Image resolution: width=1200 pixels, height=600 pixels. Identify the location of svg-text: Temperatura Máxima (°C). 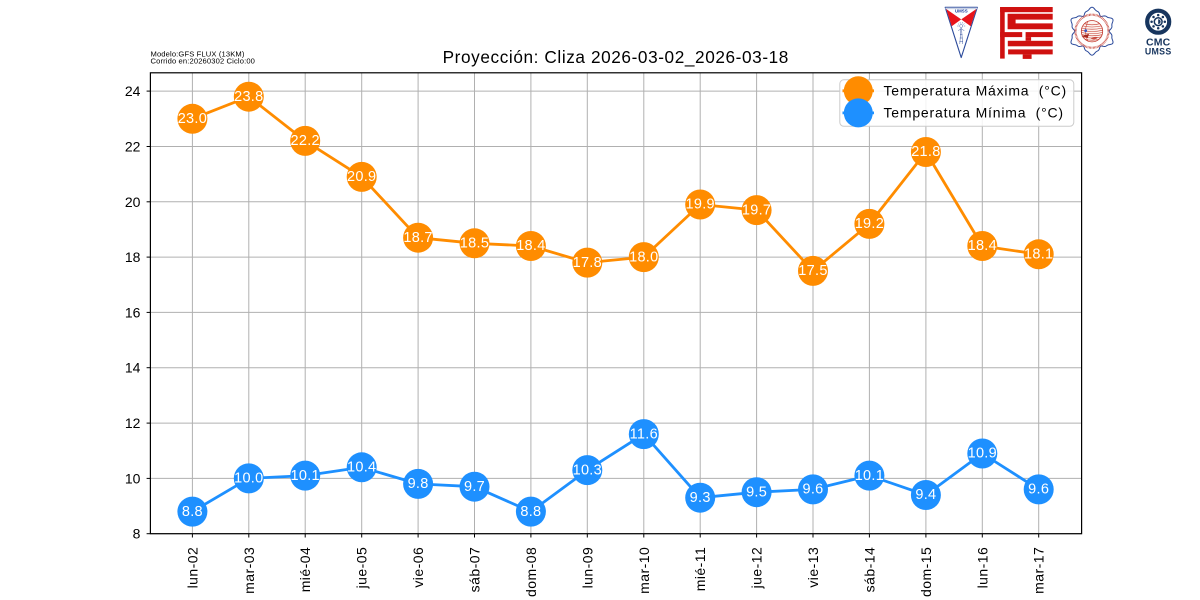
(976, 90).